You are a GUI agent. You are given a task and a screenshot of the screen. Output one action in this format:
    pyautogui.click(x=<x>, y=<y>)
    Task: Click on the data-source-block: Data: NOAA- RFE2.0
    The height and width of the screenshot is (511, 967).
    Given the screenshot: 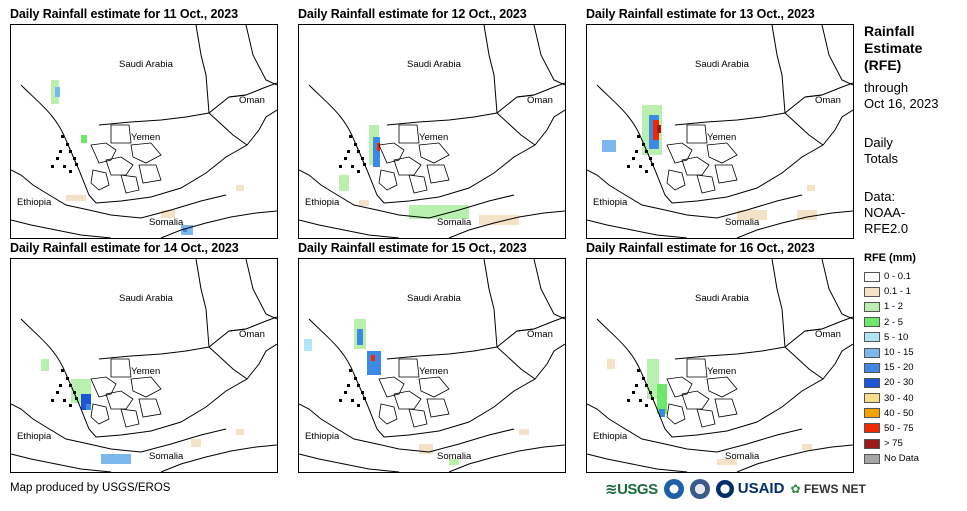 What is the action you would take?
    pyautogui.click(x=886, y=213)
    